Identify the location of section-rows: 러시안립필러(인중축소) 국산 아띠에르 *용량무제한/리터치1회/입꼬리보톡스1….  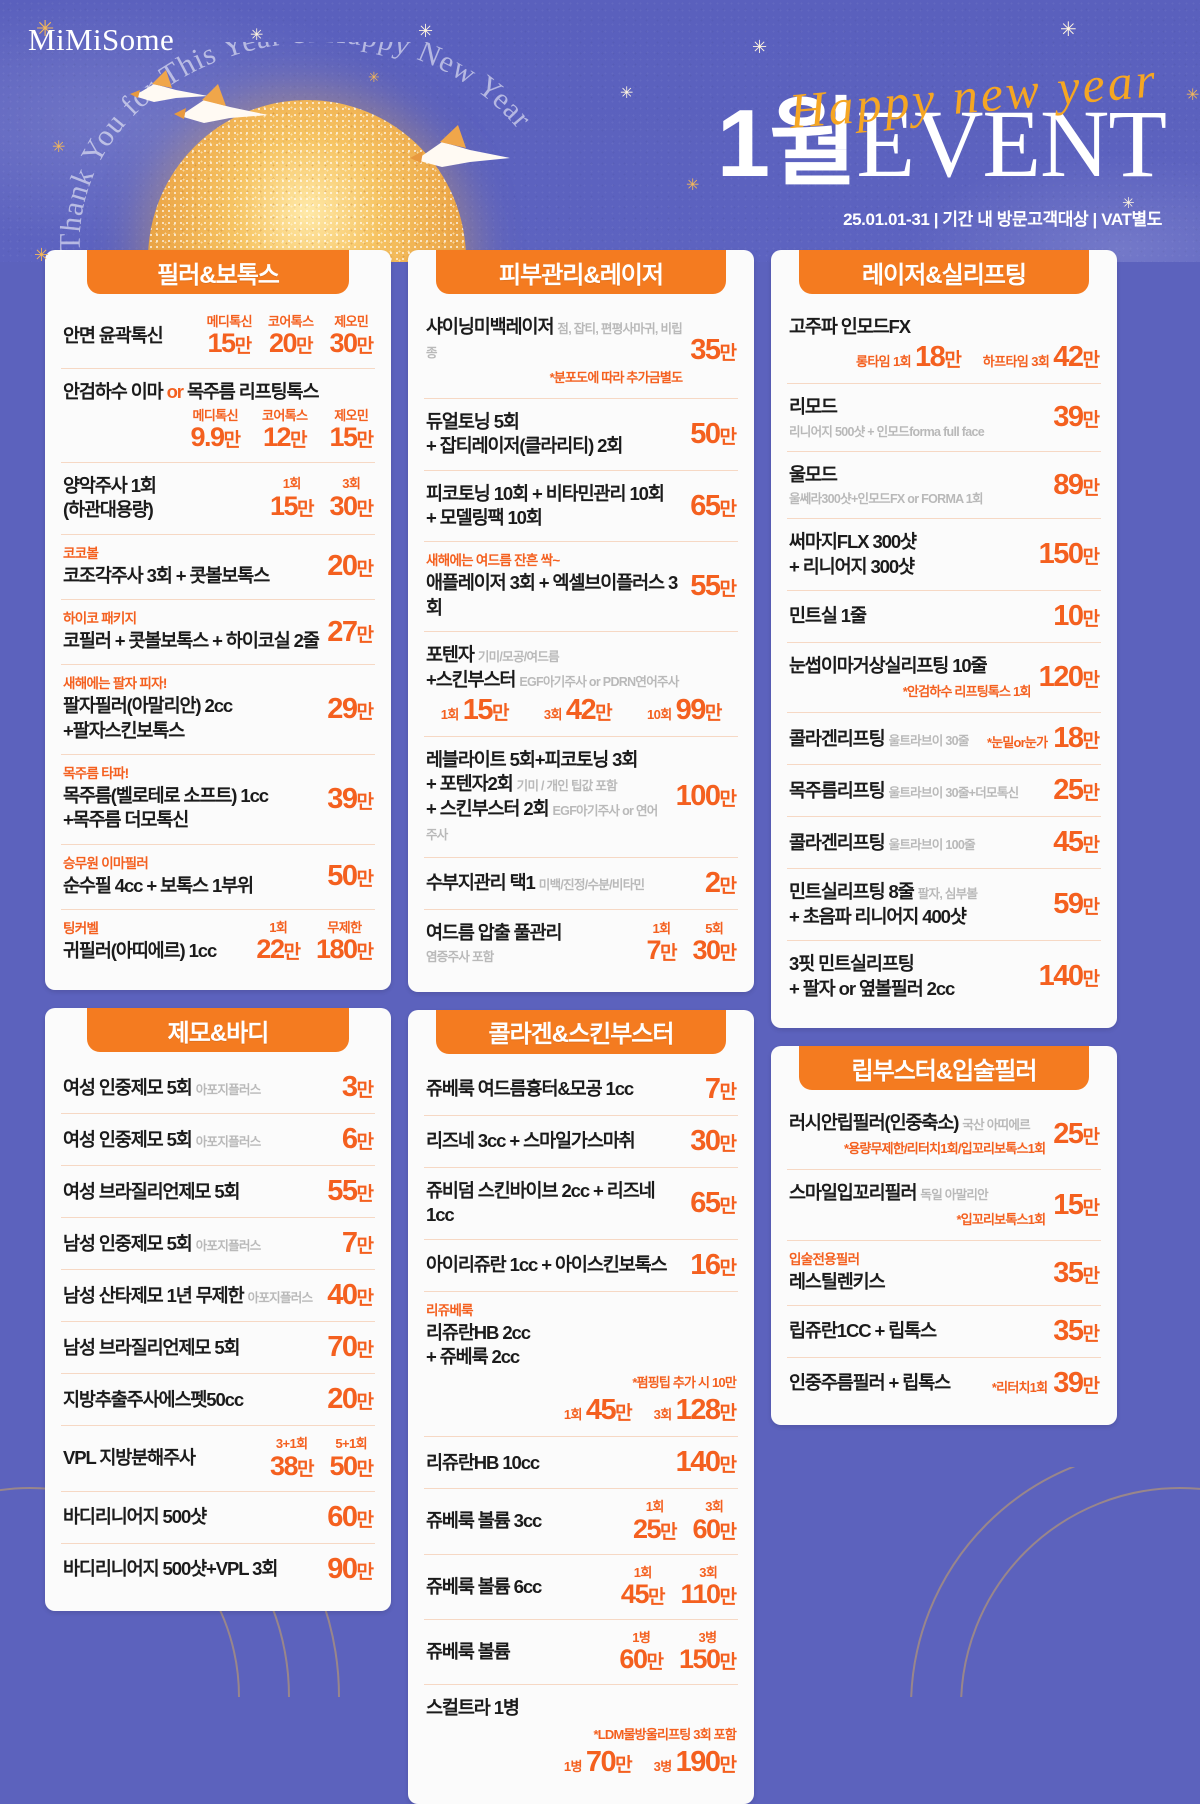
(944, 1254).